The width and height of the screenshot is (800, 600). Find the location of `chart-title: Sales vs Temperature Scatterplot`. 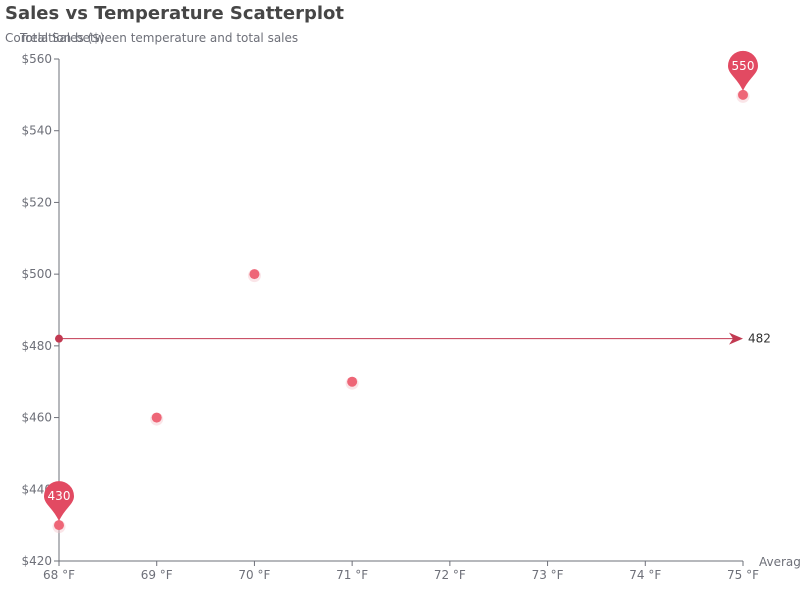

chart-title: Sales vs Temperature Scatterplot is located at coordinates (174, 13).